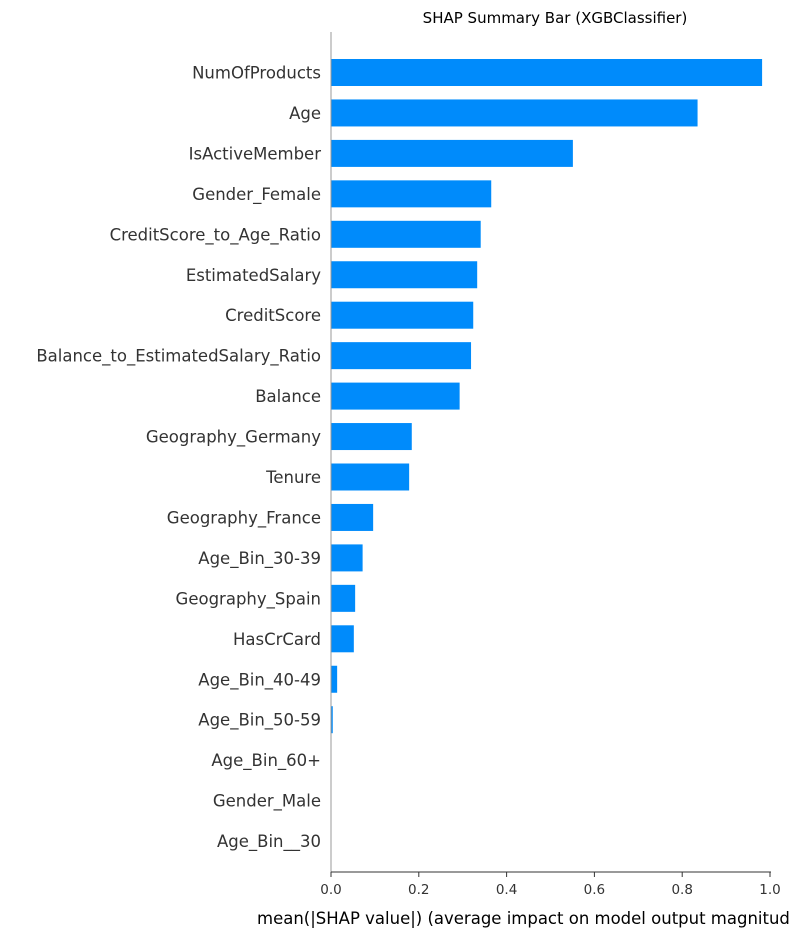 The image size is (789, 944). Describe the element at coordinates (178, 357) in the screenshot. I see `feature-label: Balance_to_EstimatedSalary_Ratio` at that location.